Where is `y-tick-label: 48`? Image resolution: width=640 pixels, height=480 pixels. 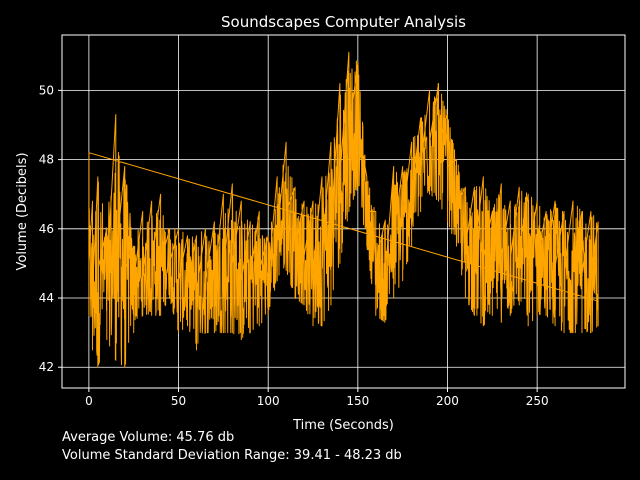 y-tick-label: 48 is located at coordinates (46, 160).